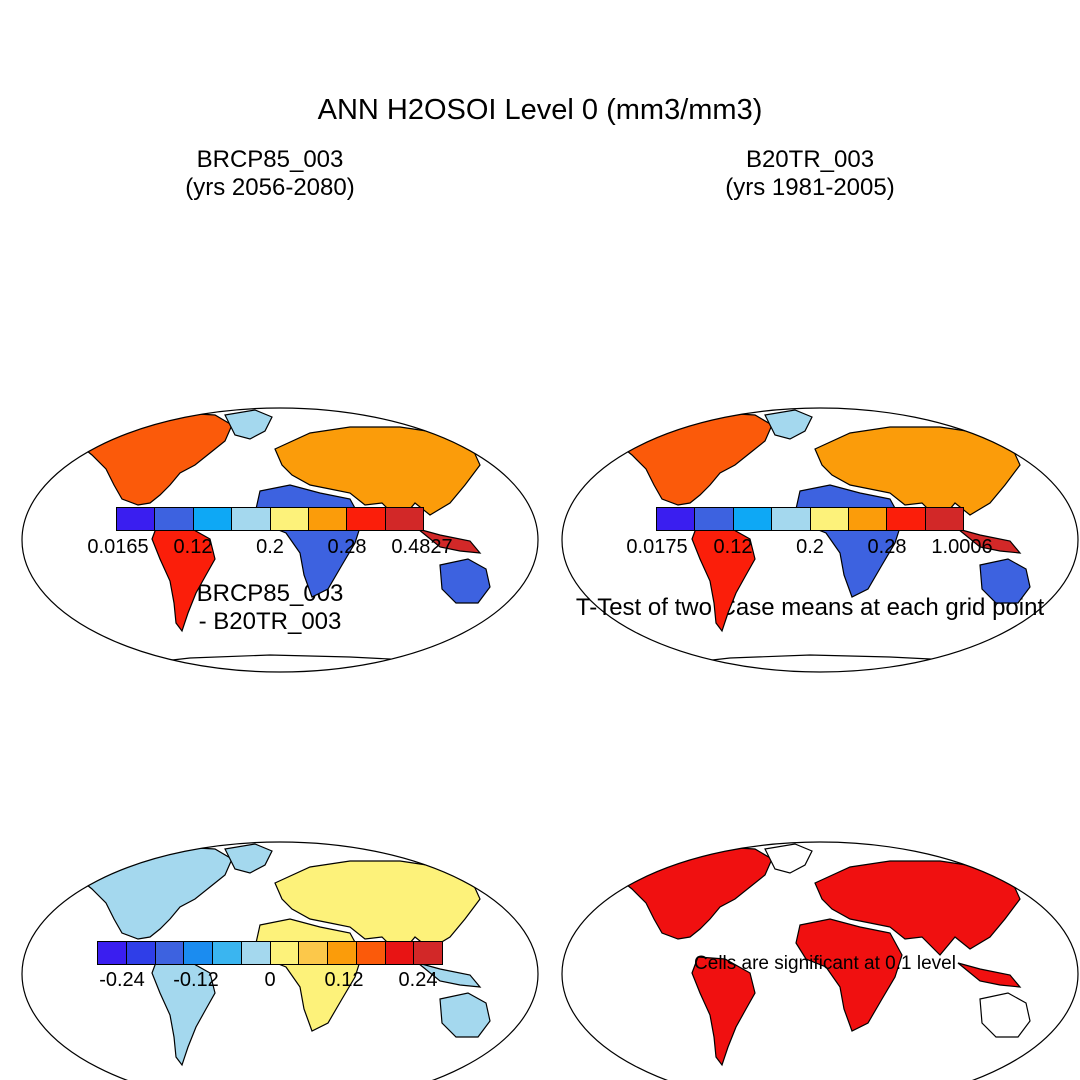 This screenshot has height=1080, width=1080. I want to click on landmass-africa, so click(849, 975).